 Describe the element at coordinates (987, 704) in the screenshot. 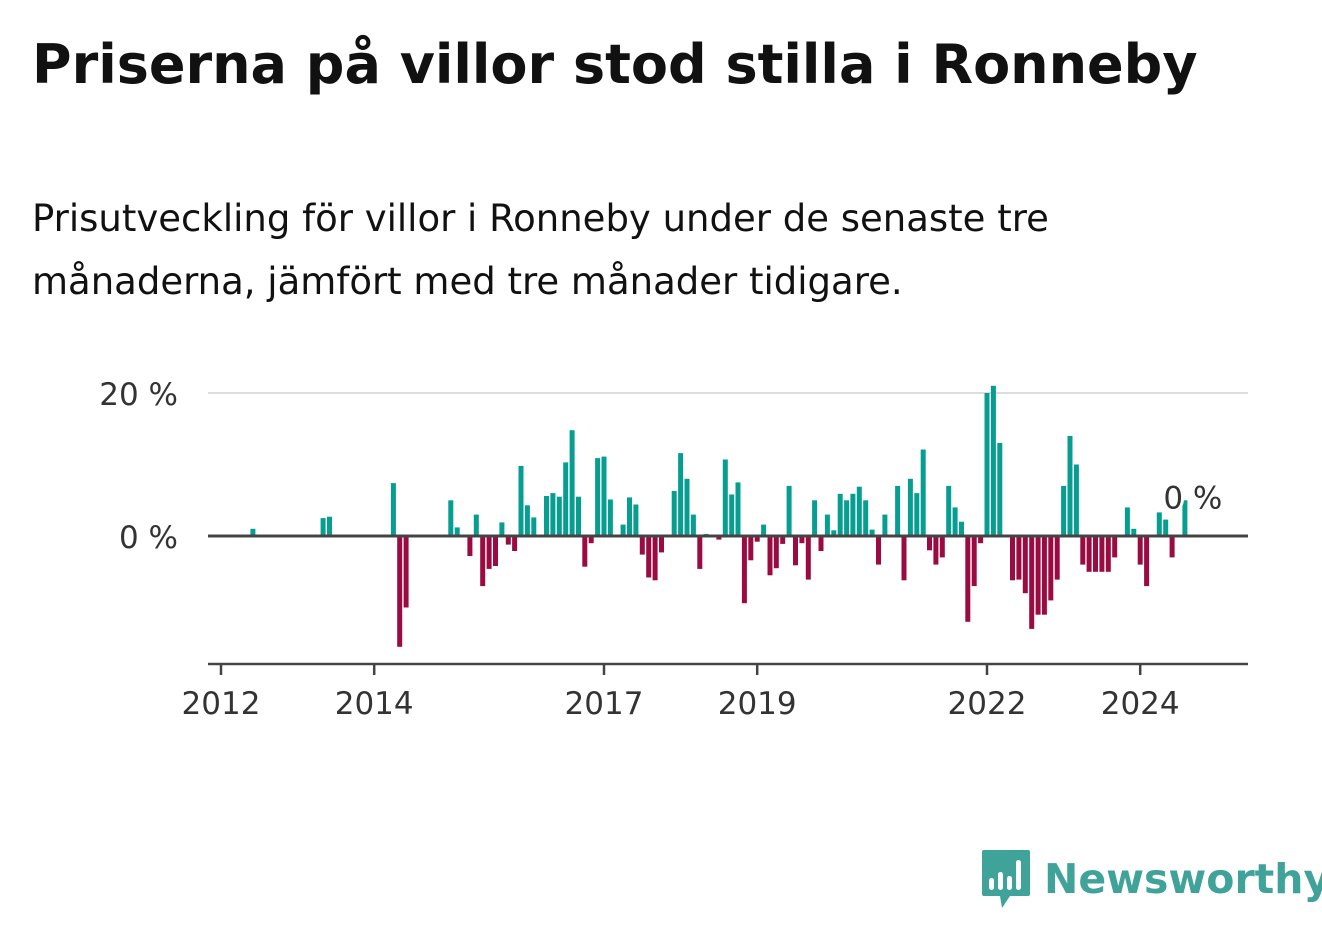

I see `x-tick-label: 2022` at that location.